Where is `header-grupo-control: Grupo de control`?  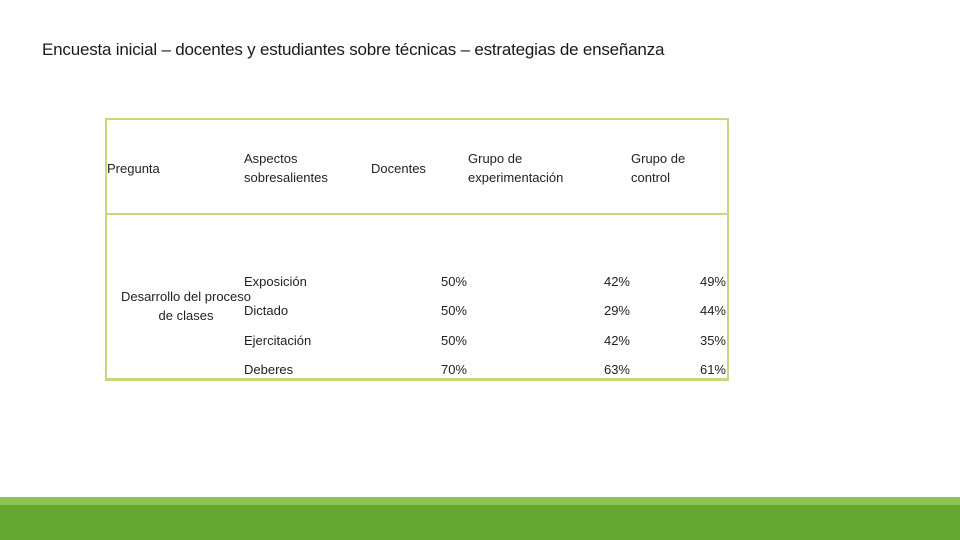
header-grupo-control: Grupo de control is located at coordinates (658, 168).